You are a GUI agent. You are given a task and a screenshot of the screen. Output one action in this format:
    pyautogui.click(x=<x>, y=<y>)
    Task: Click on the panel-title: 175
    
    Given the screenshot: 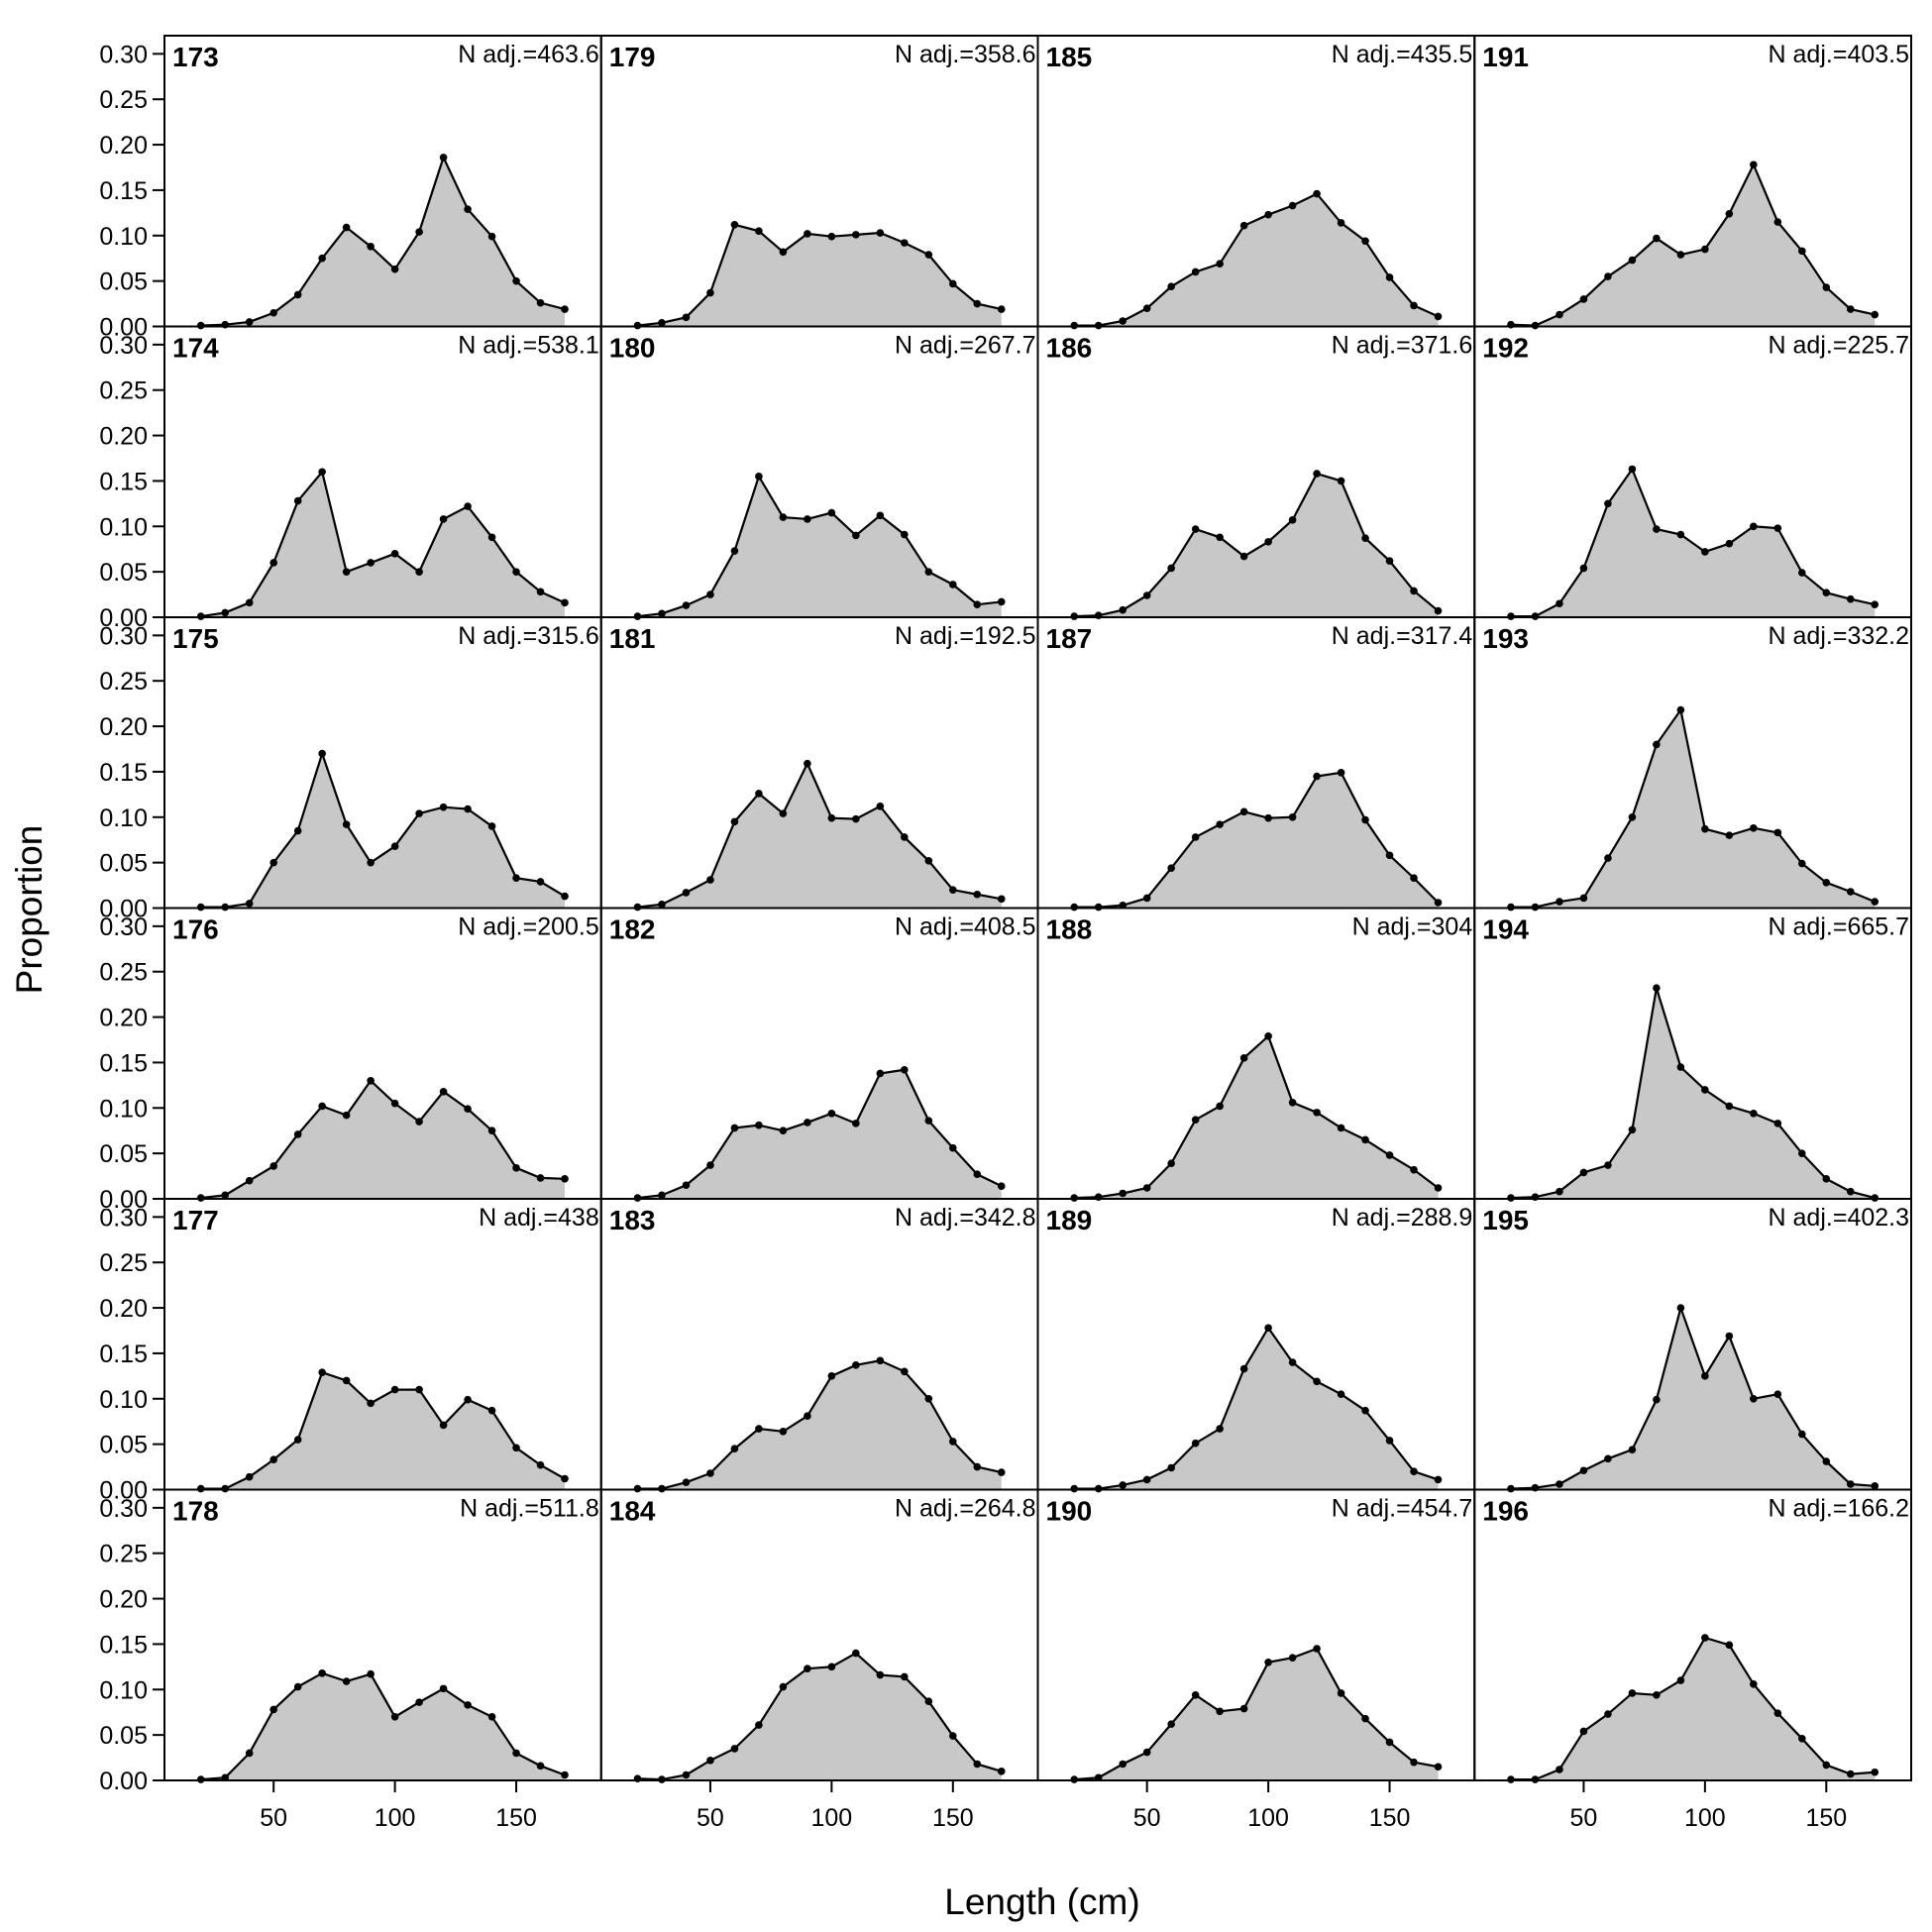 What is the action you would take?
    pyautogui.click(x=195, y=638)
    